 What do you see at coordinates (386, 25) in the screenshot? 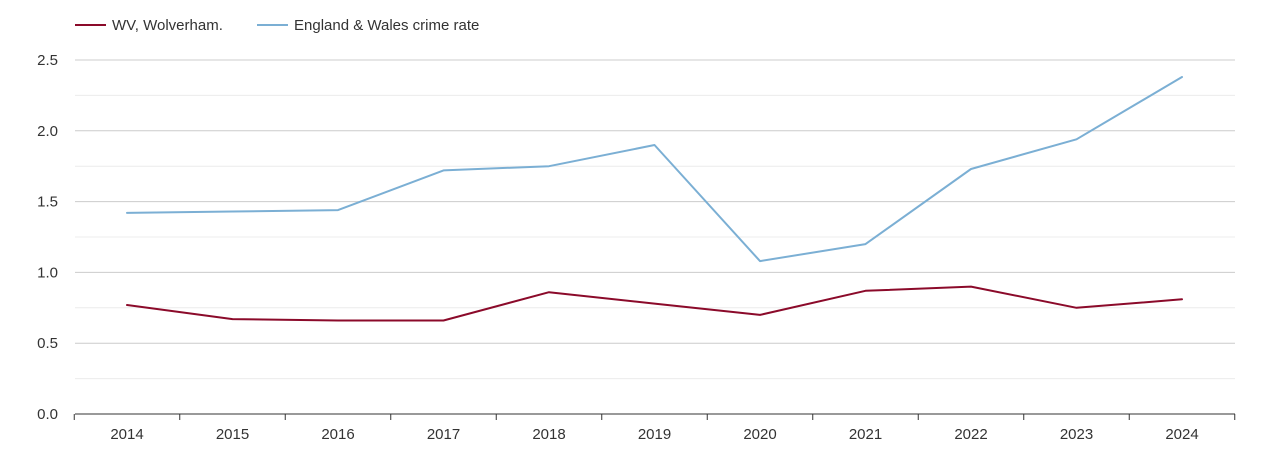
I see `legend-label-england-wales: England & Wales crime rate` at bounding box center [386, 25].